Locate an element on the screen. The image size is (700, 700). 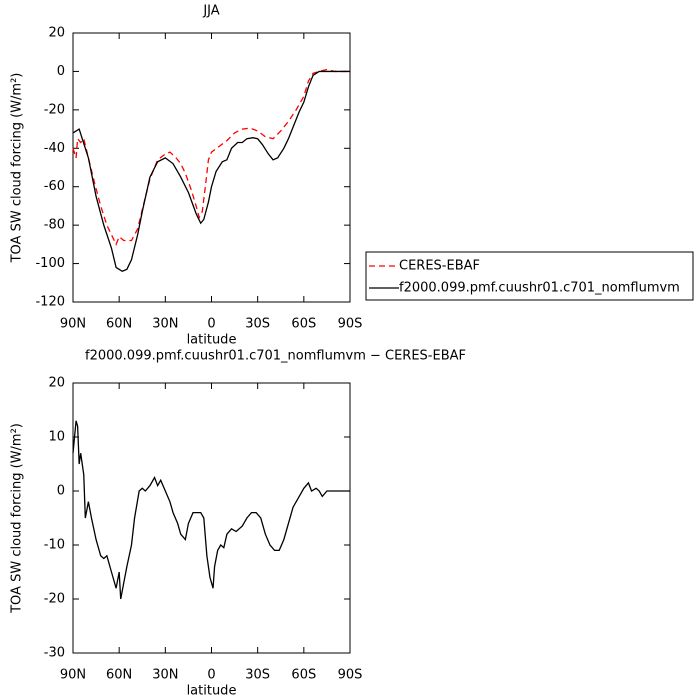
y-tick-label: -40 is located at coordinates (54, 148).